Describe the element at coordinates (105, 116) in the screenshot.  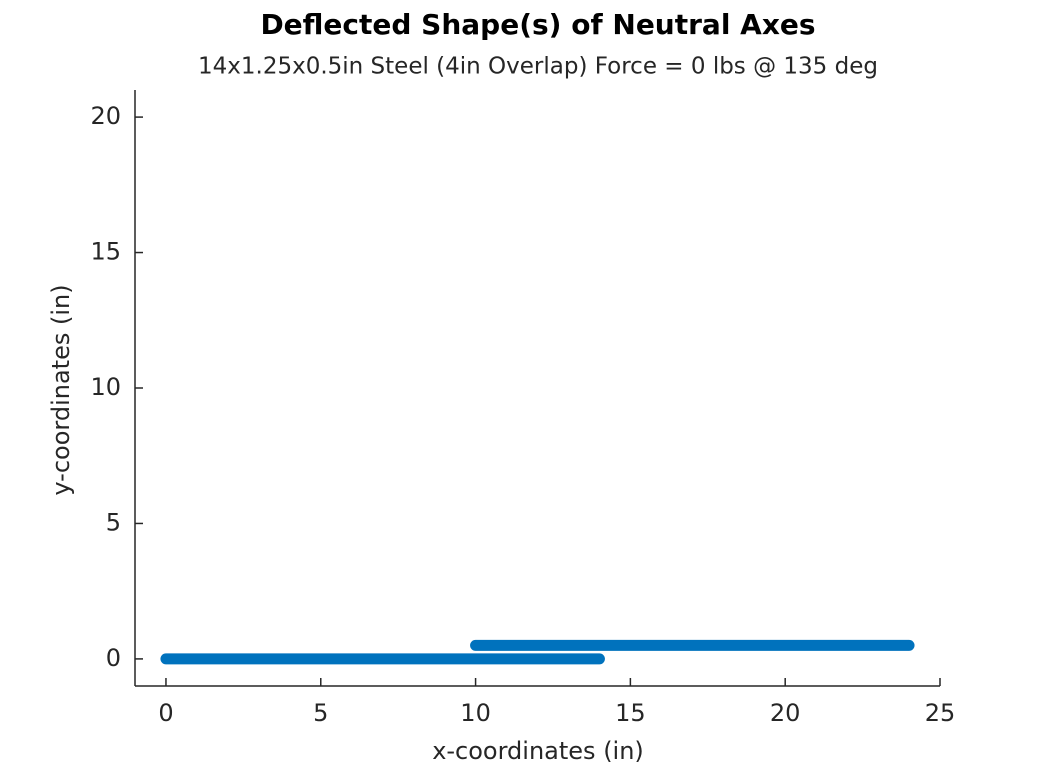
I see `y-tick-label: 20` at that location.